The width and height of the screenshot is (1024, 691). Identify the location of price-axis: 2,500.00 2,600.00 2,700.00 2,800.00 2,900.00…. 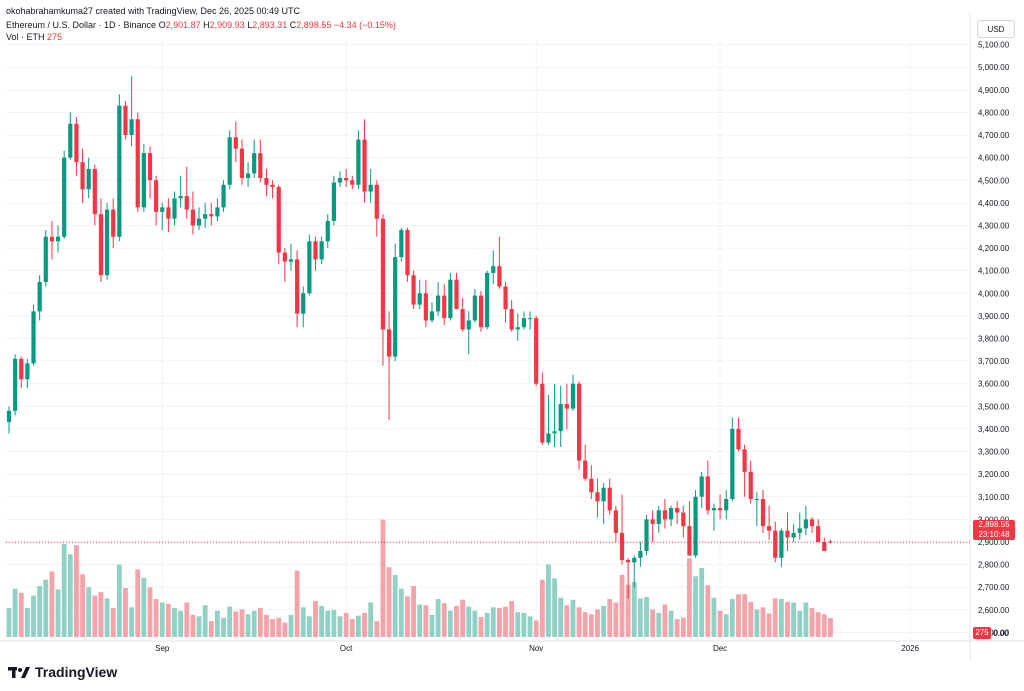
(994, 339).